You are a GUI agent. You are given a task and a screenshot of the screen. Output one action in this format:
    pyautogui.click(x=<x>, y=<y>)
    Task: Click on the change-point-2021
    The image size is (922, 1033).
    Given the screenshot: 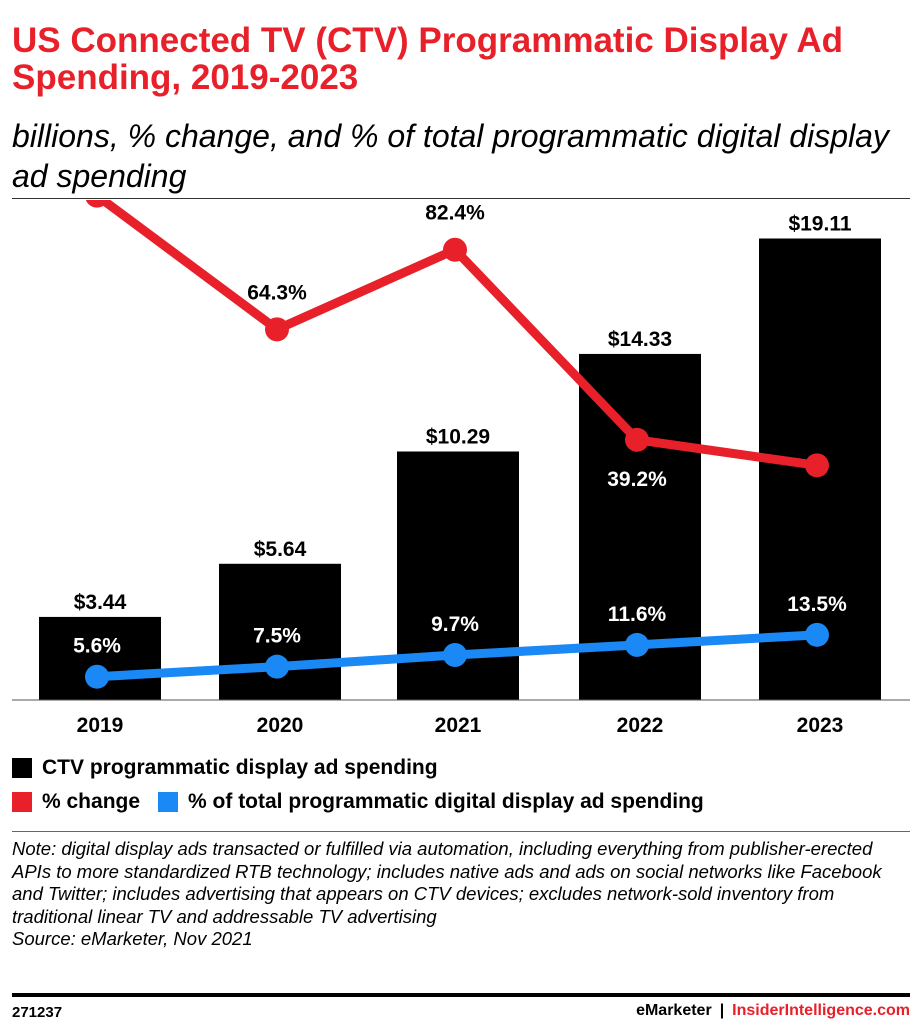 What is the action you would take?
    pyautogui.click(x=455, y=249)
    